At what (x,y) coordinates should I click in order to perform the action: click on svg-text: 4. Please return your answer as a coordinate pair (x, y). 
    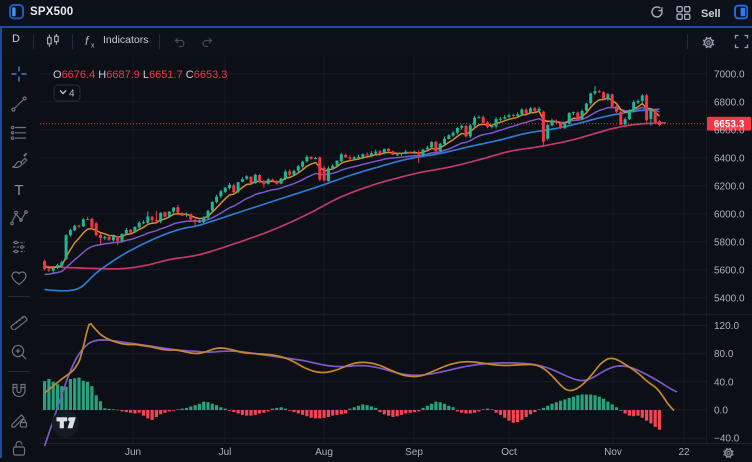
    Looking at the image, I should click on (72, 94).